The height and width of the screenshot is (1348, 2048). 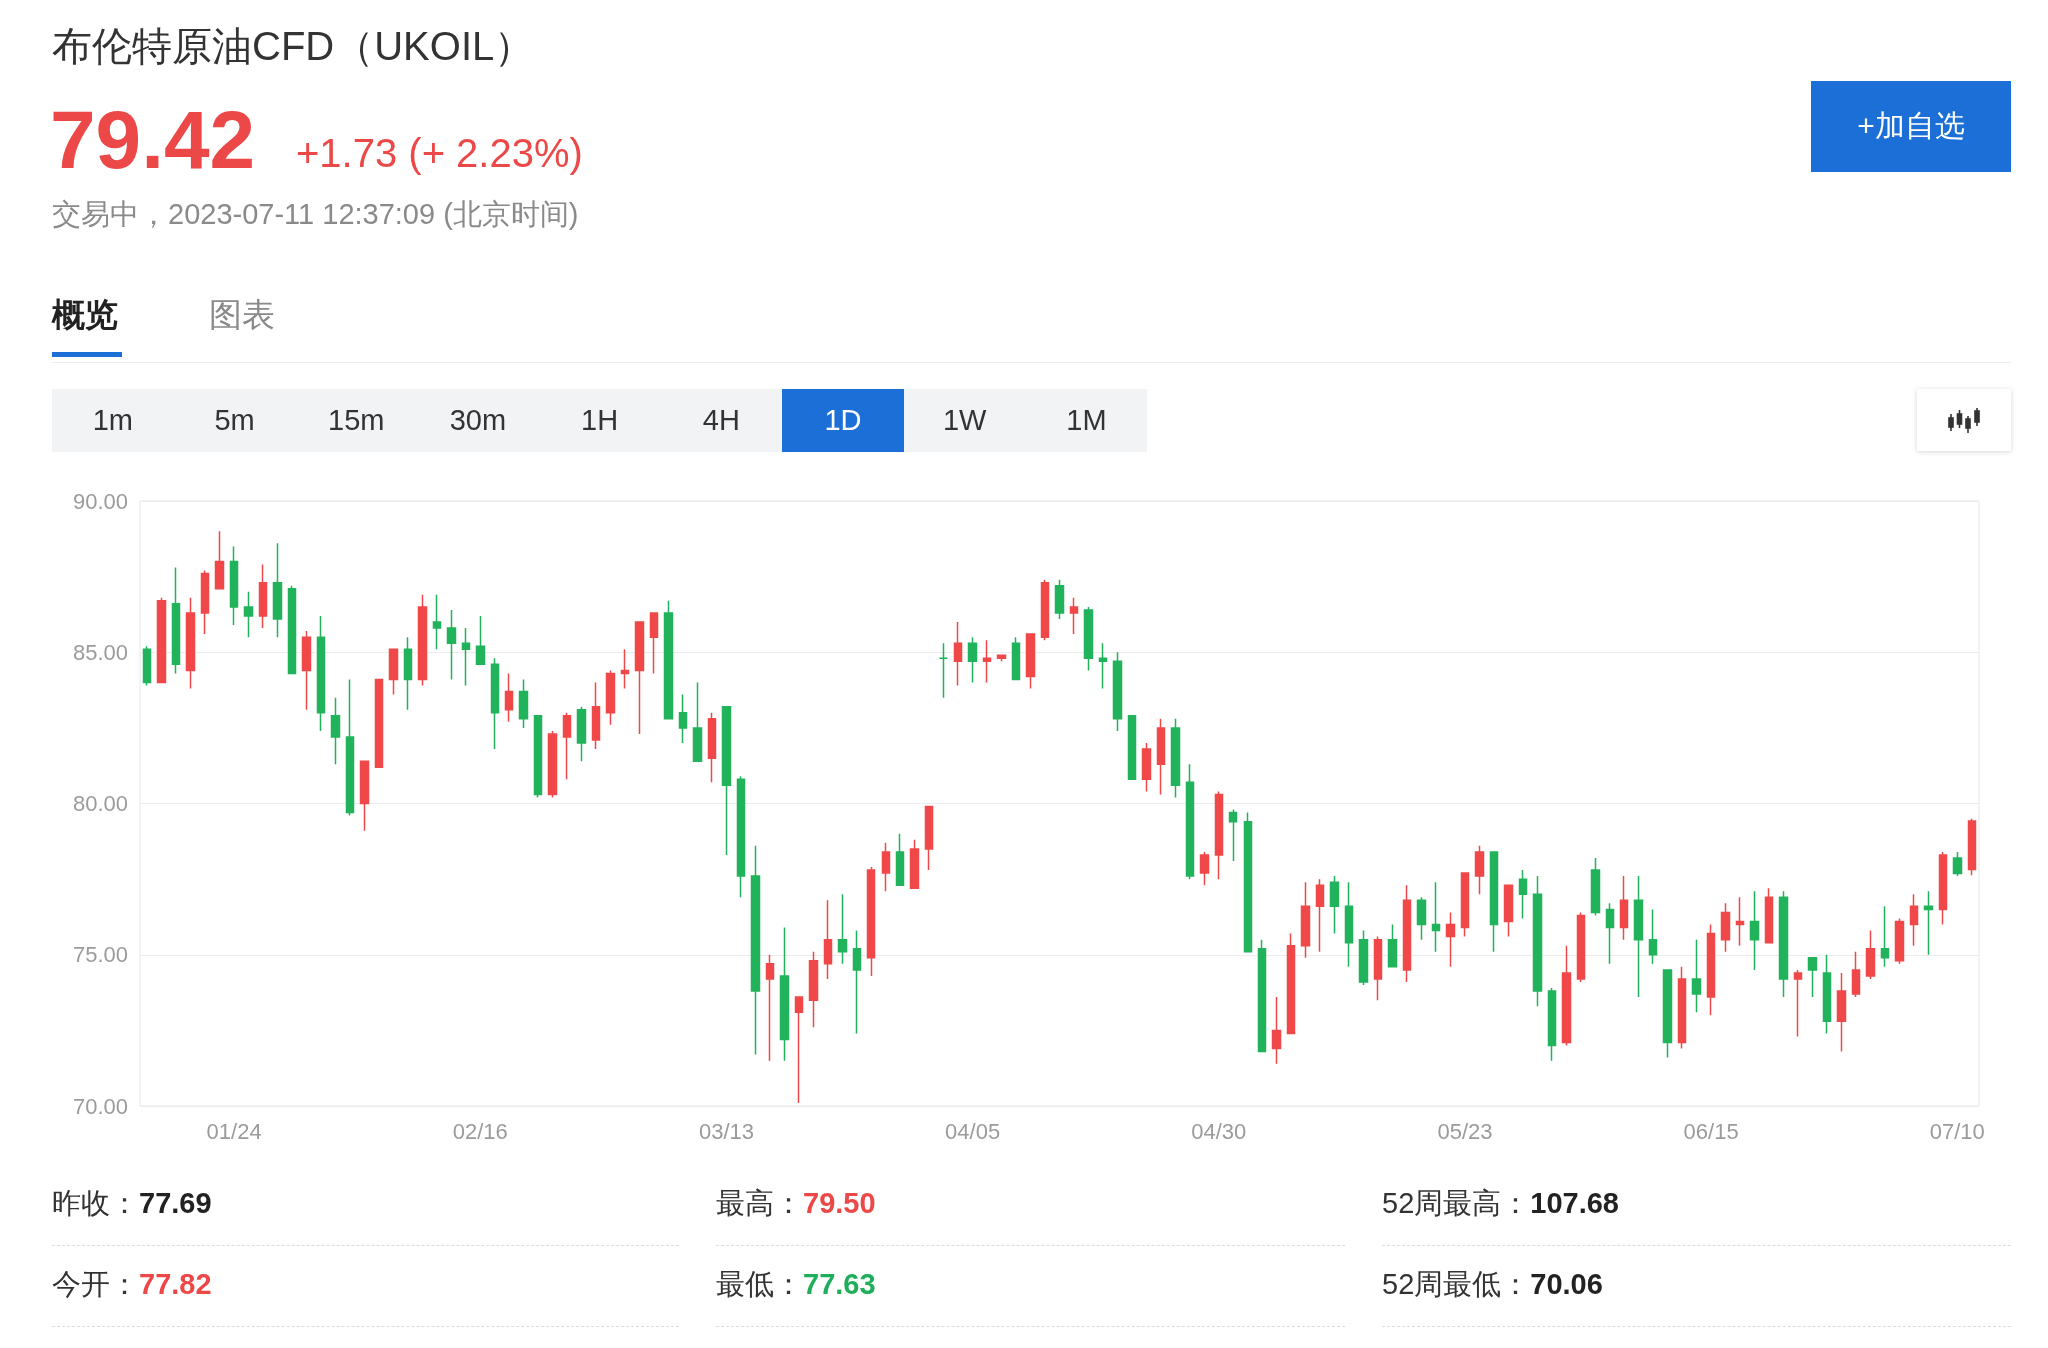 I want to click on x-tick-label: 06/15, so click(x=1711, y=1131).